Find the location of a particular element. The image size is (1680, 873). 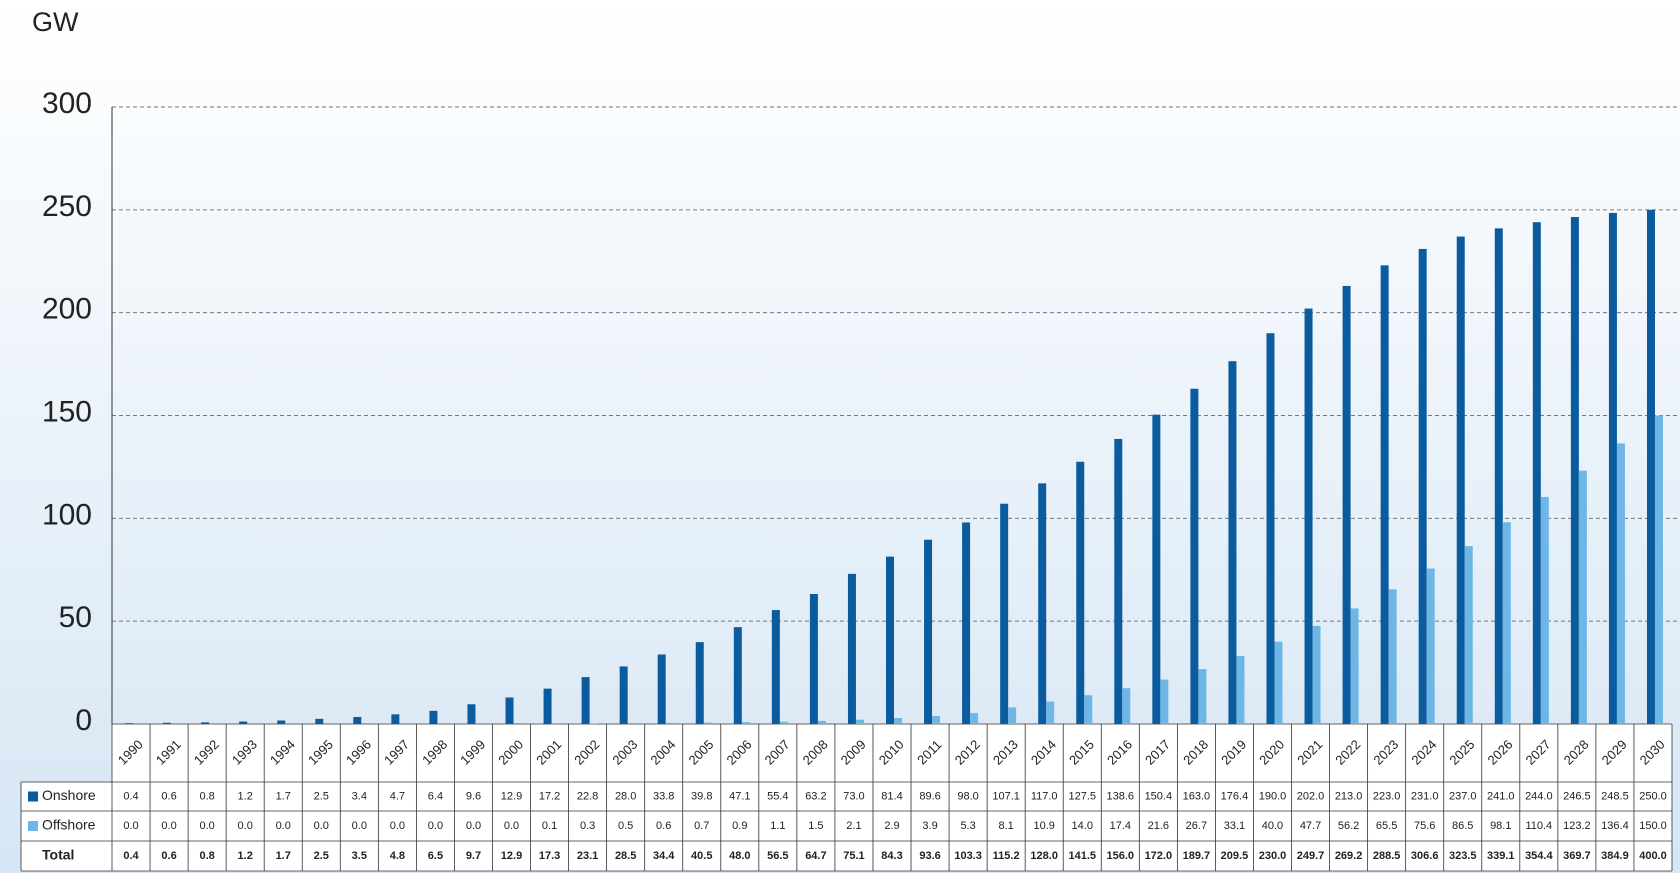

table-total: 93.6 is located at coordinates (929, 856).